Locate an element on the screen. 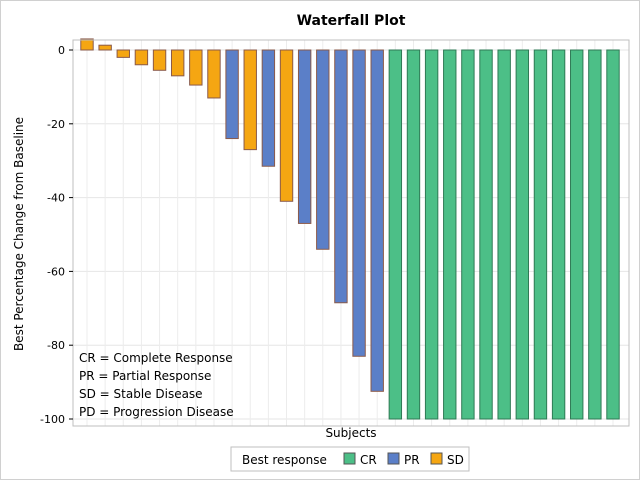 Image resolution: width=640 pixels, height=481 pixels. legend-label-sd: SD is located at coordinates (455, 460).